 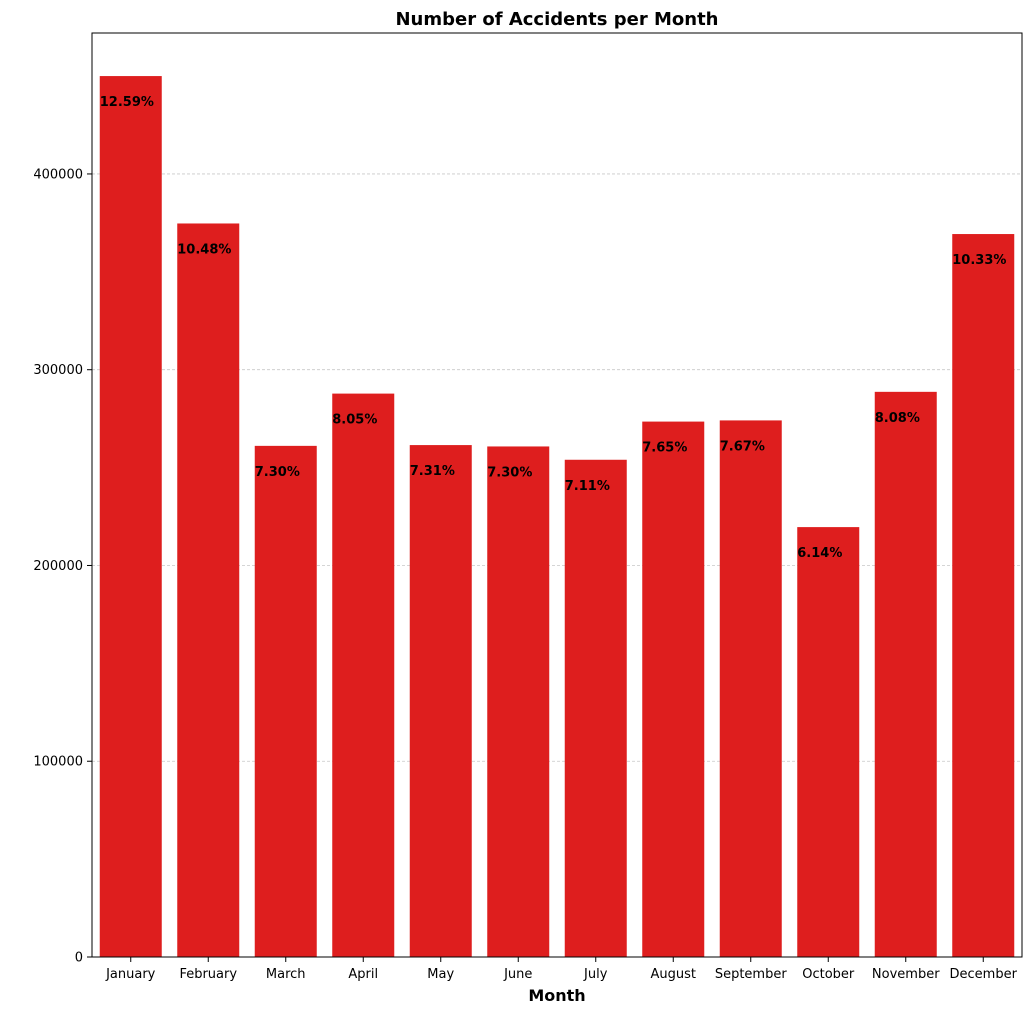 What do you see at coordinates (664, 448) in the screenshot?
I see `data-label: 7.65%` at bounding box center [664, 448].